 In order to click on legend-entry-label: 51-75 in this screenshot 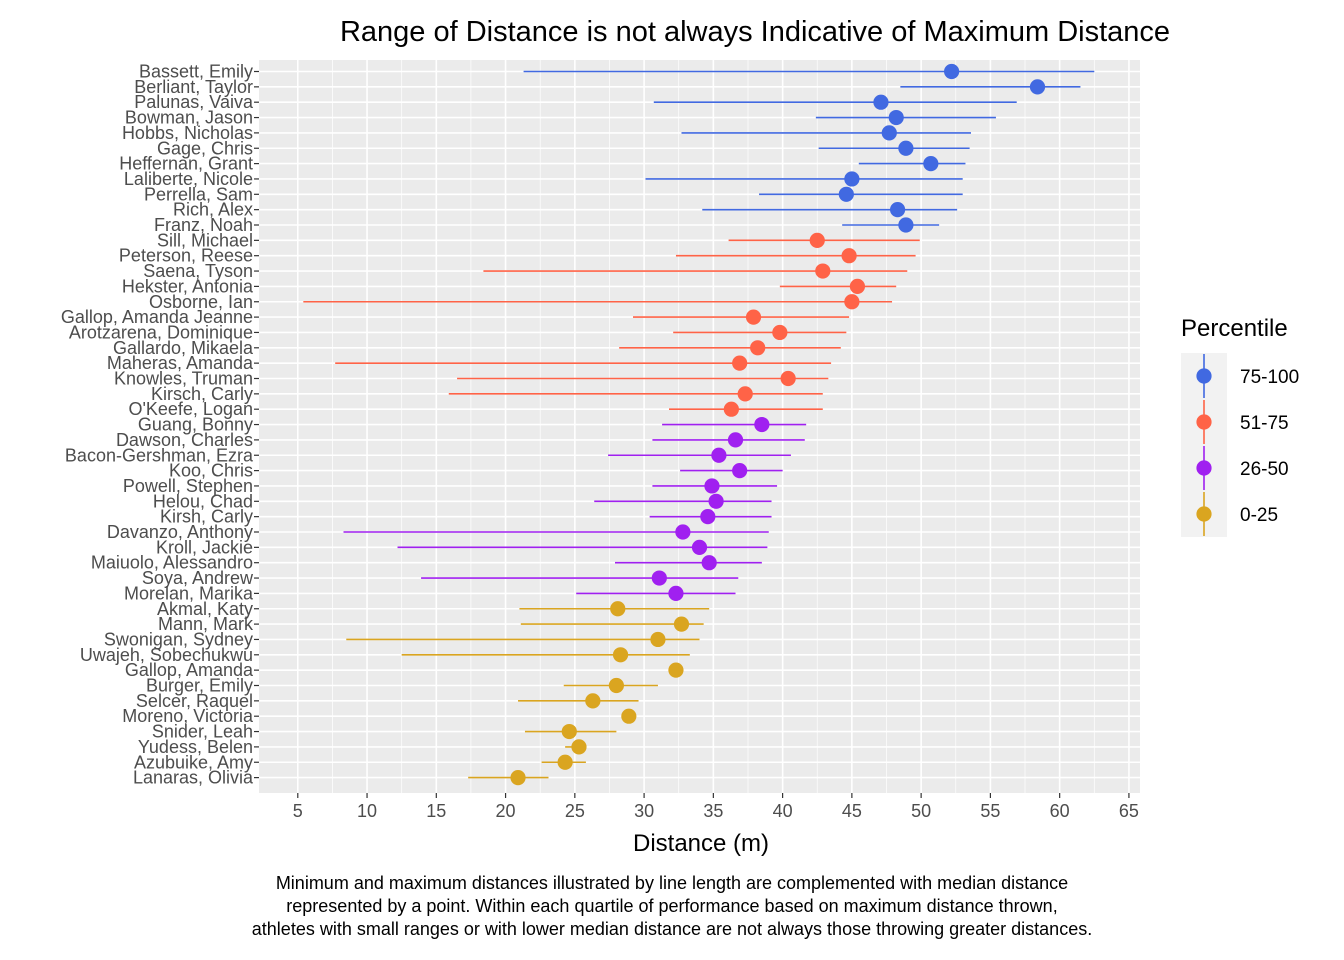, I will do `click(1264, 423)`.